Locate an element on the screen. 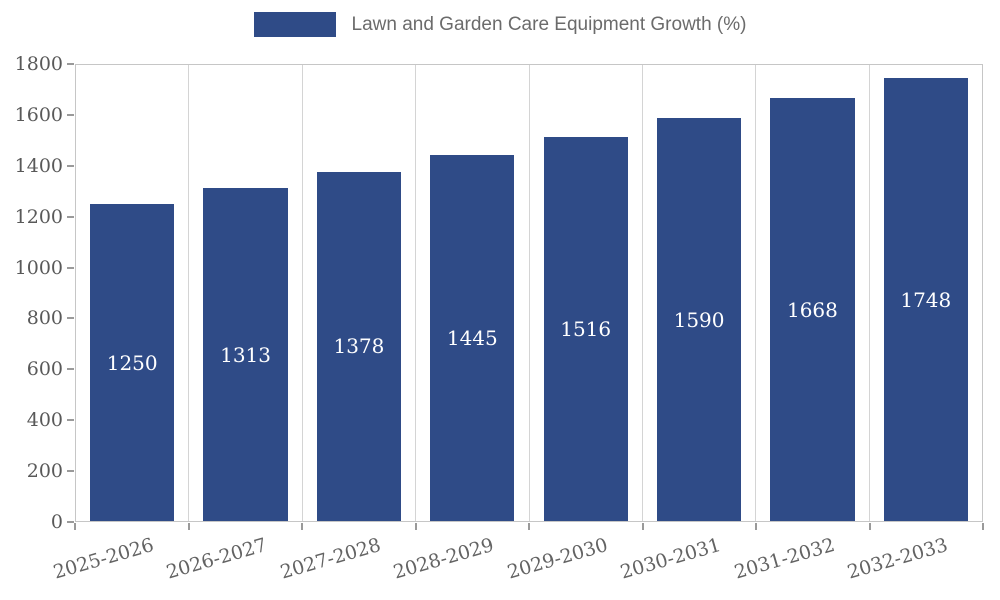 This screenshot has height=600, width=1000. x-tick-label: 2027-2028 is located at coordinates (330, 559).